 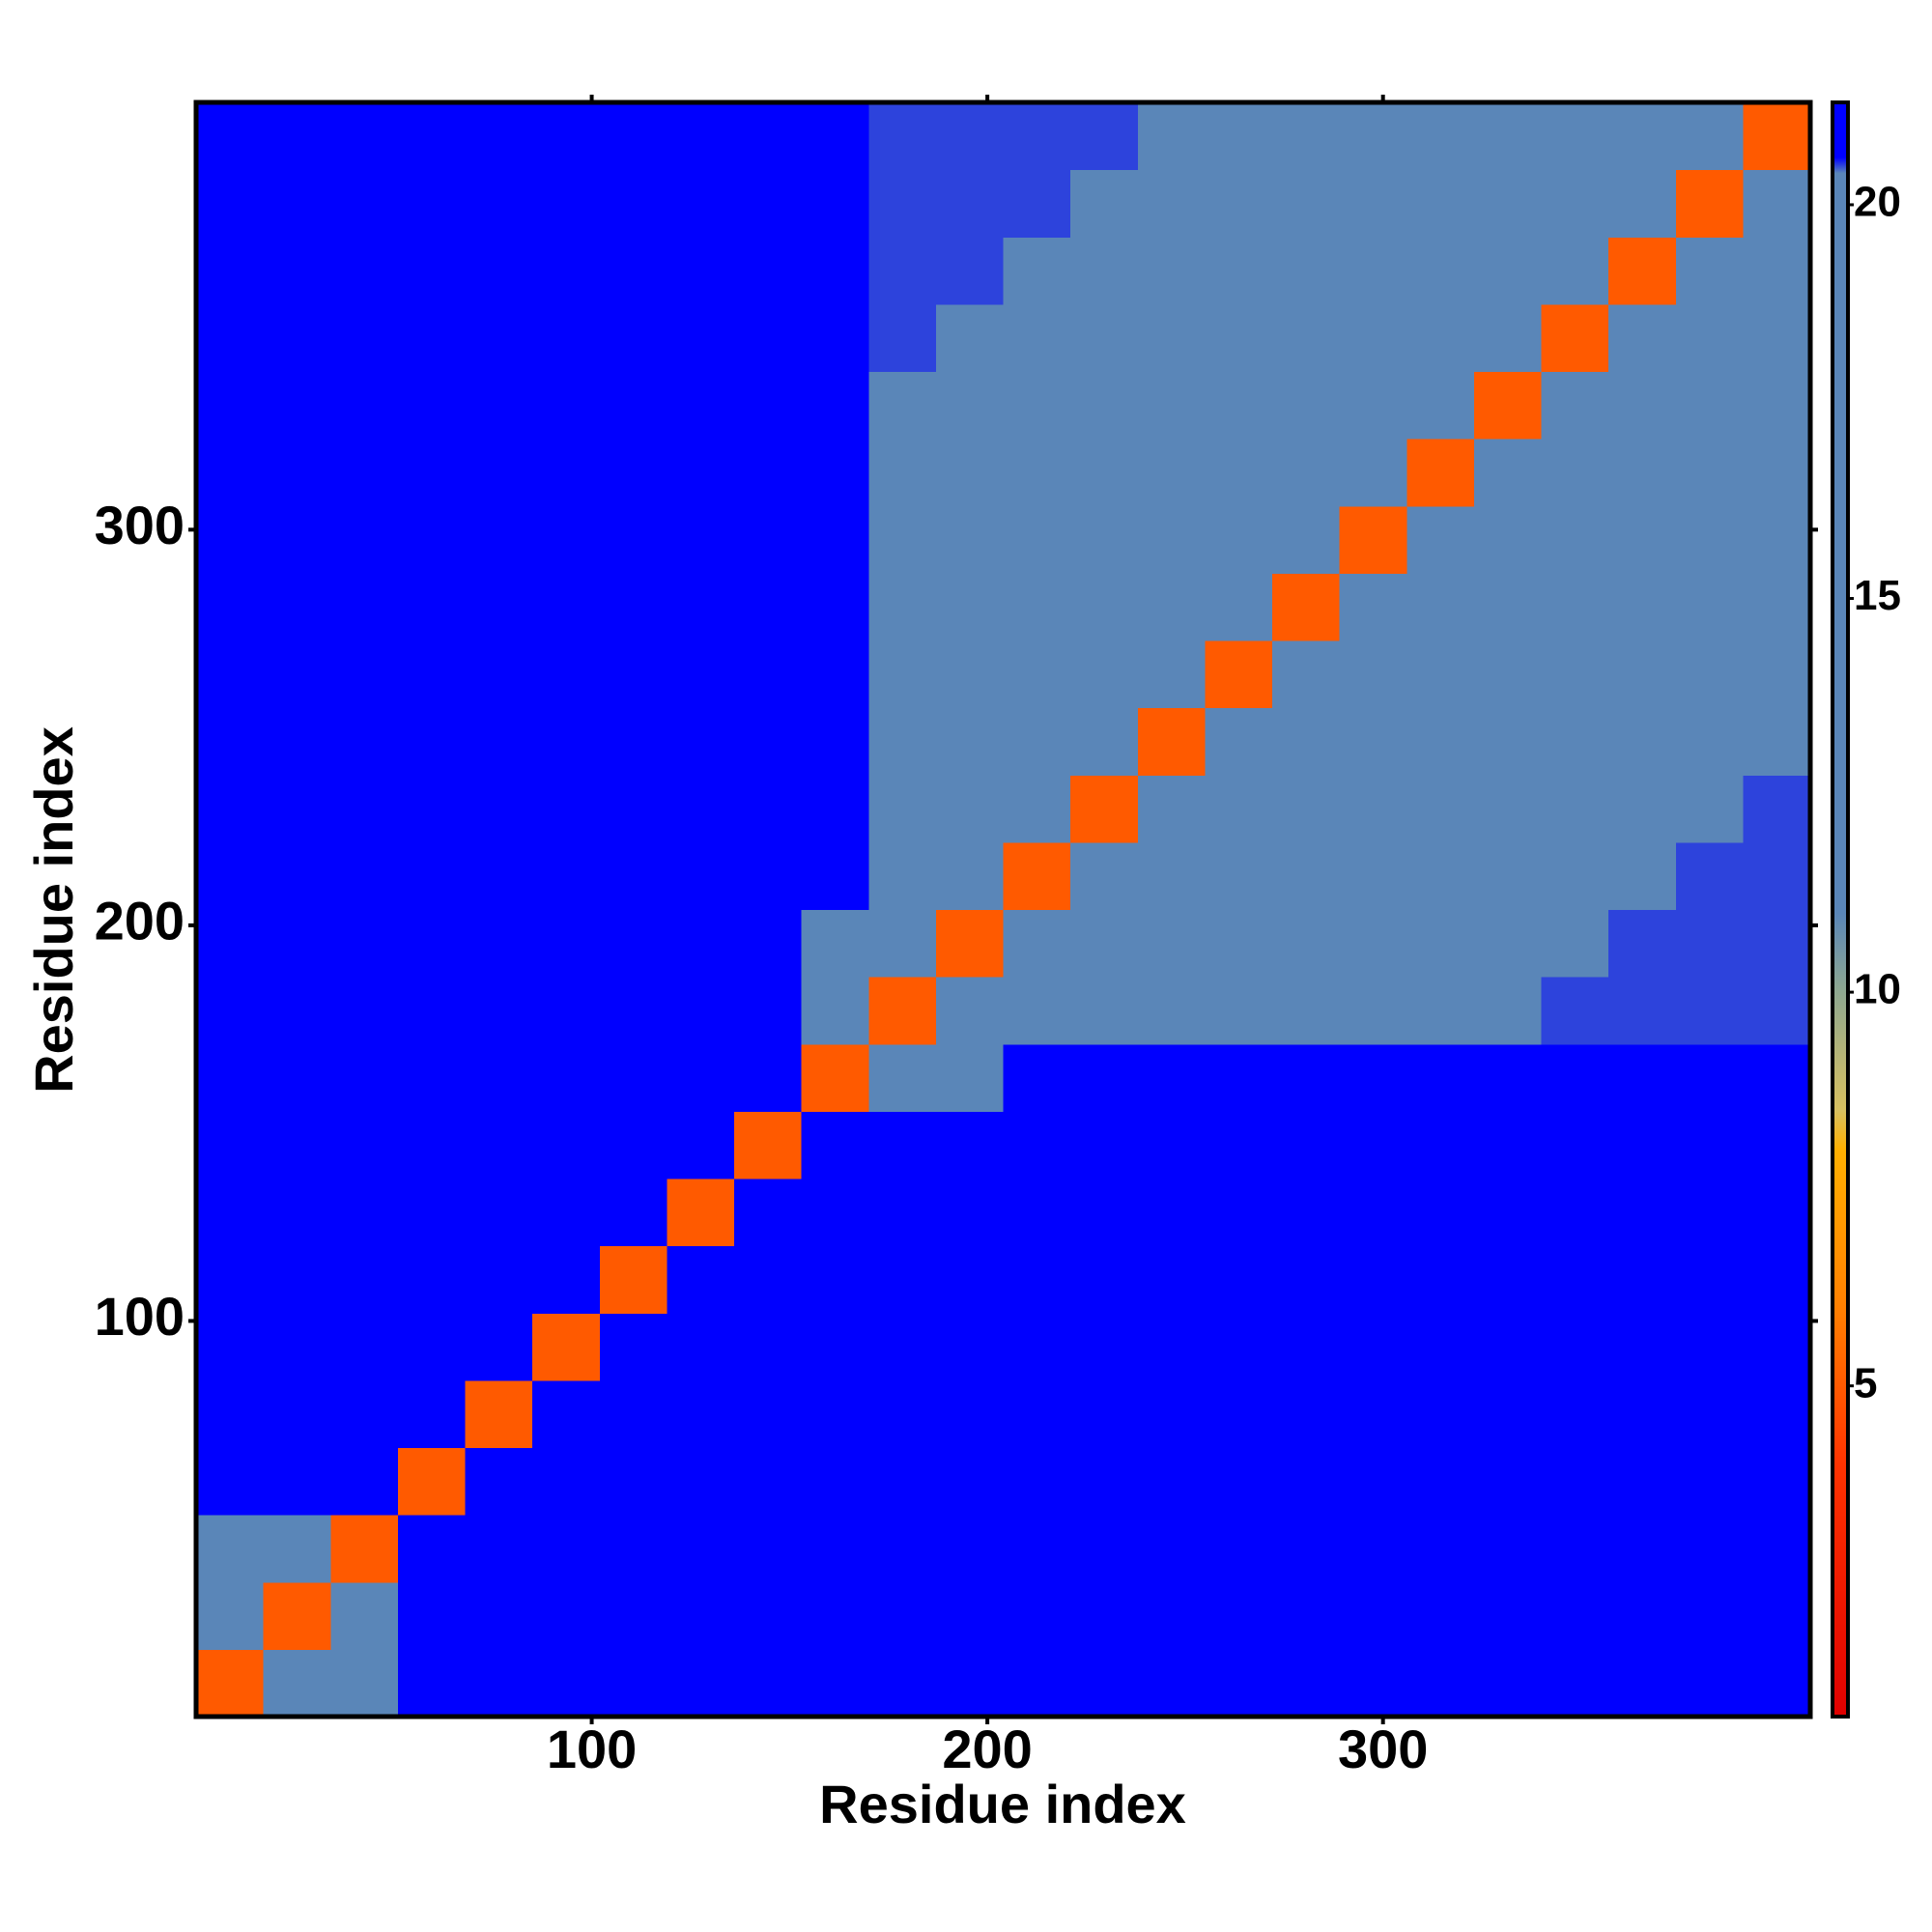 I want to click on y-axis-title: Residue index, so click(x=53, y=910).